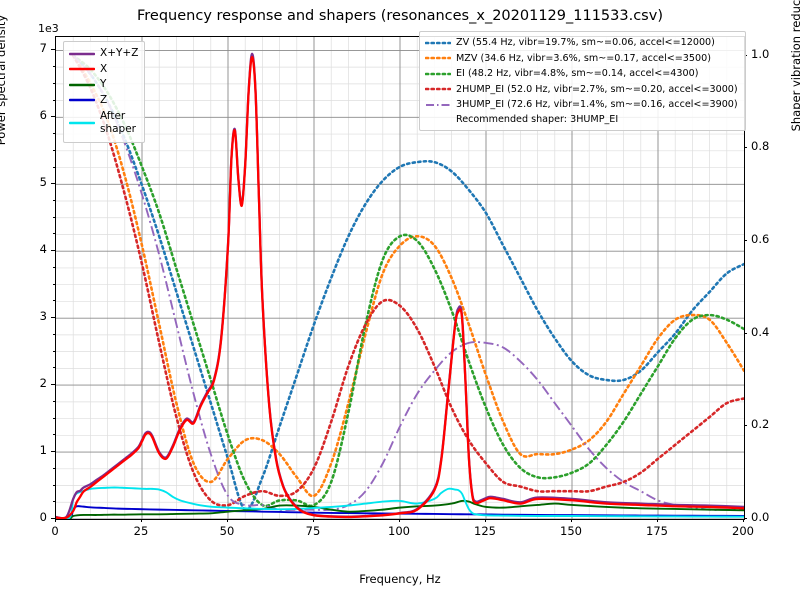 The height and width of the screenshot is (600, 800). I want to click on signal-legend-label: After shaper, so click(118, 122).